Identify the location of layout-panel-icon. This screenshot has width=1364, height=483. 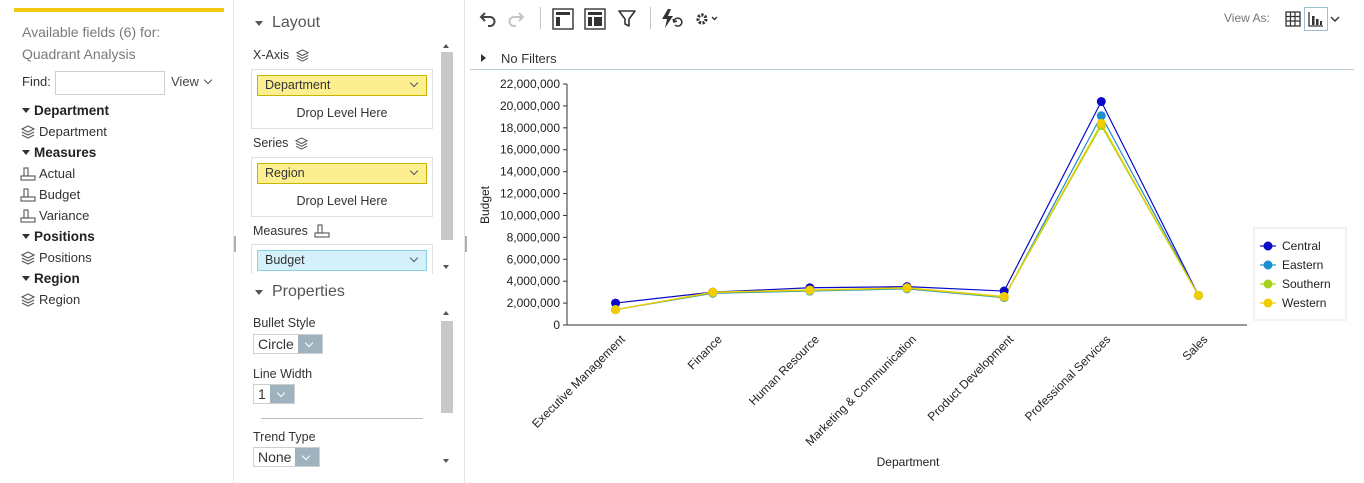
(563, 19).